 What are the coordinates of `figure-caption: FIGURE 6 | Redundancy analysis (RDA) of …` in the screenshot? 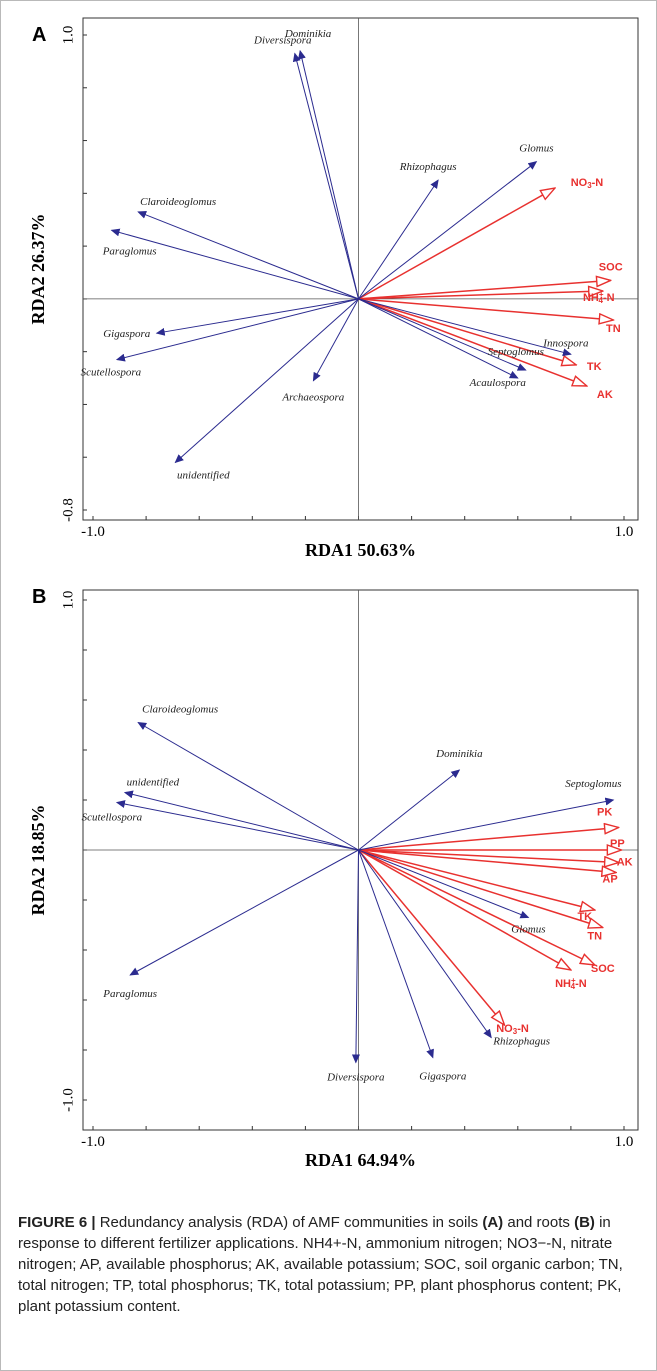 It's located at (330, 1264).